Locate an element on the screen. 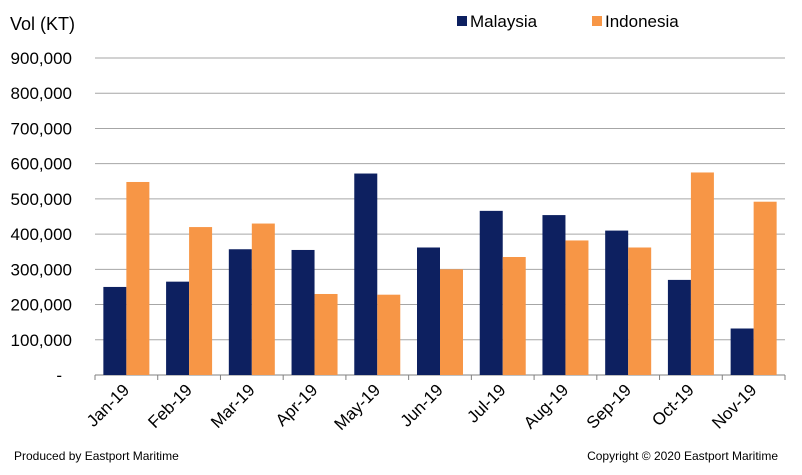 The width and height of the screenshot is (802, 475). y-tick-label: 700,000 is located at coordinates (41, 128).